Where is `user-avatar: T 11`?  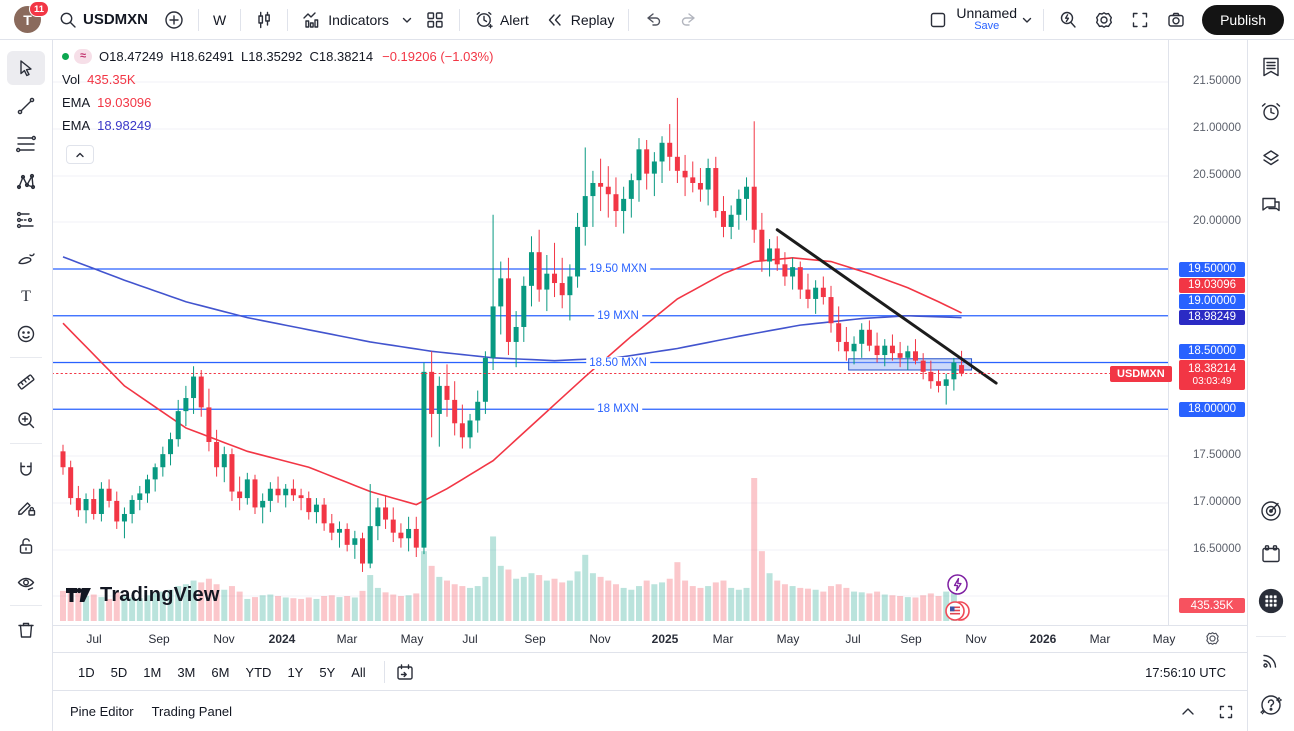
user-avatar: T 11 is located at coordinates (31, 17).